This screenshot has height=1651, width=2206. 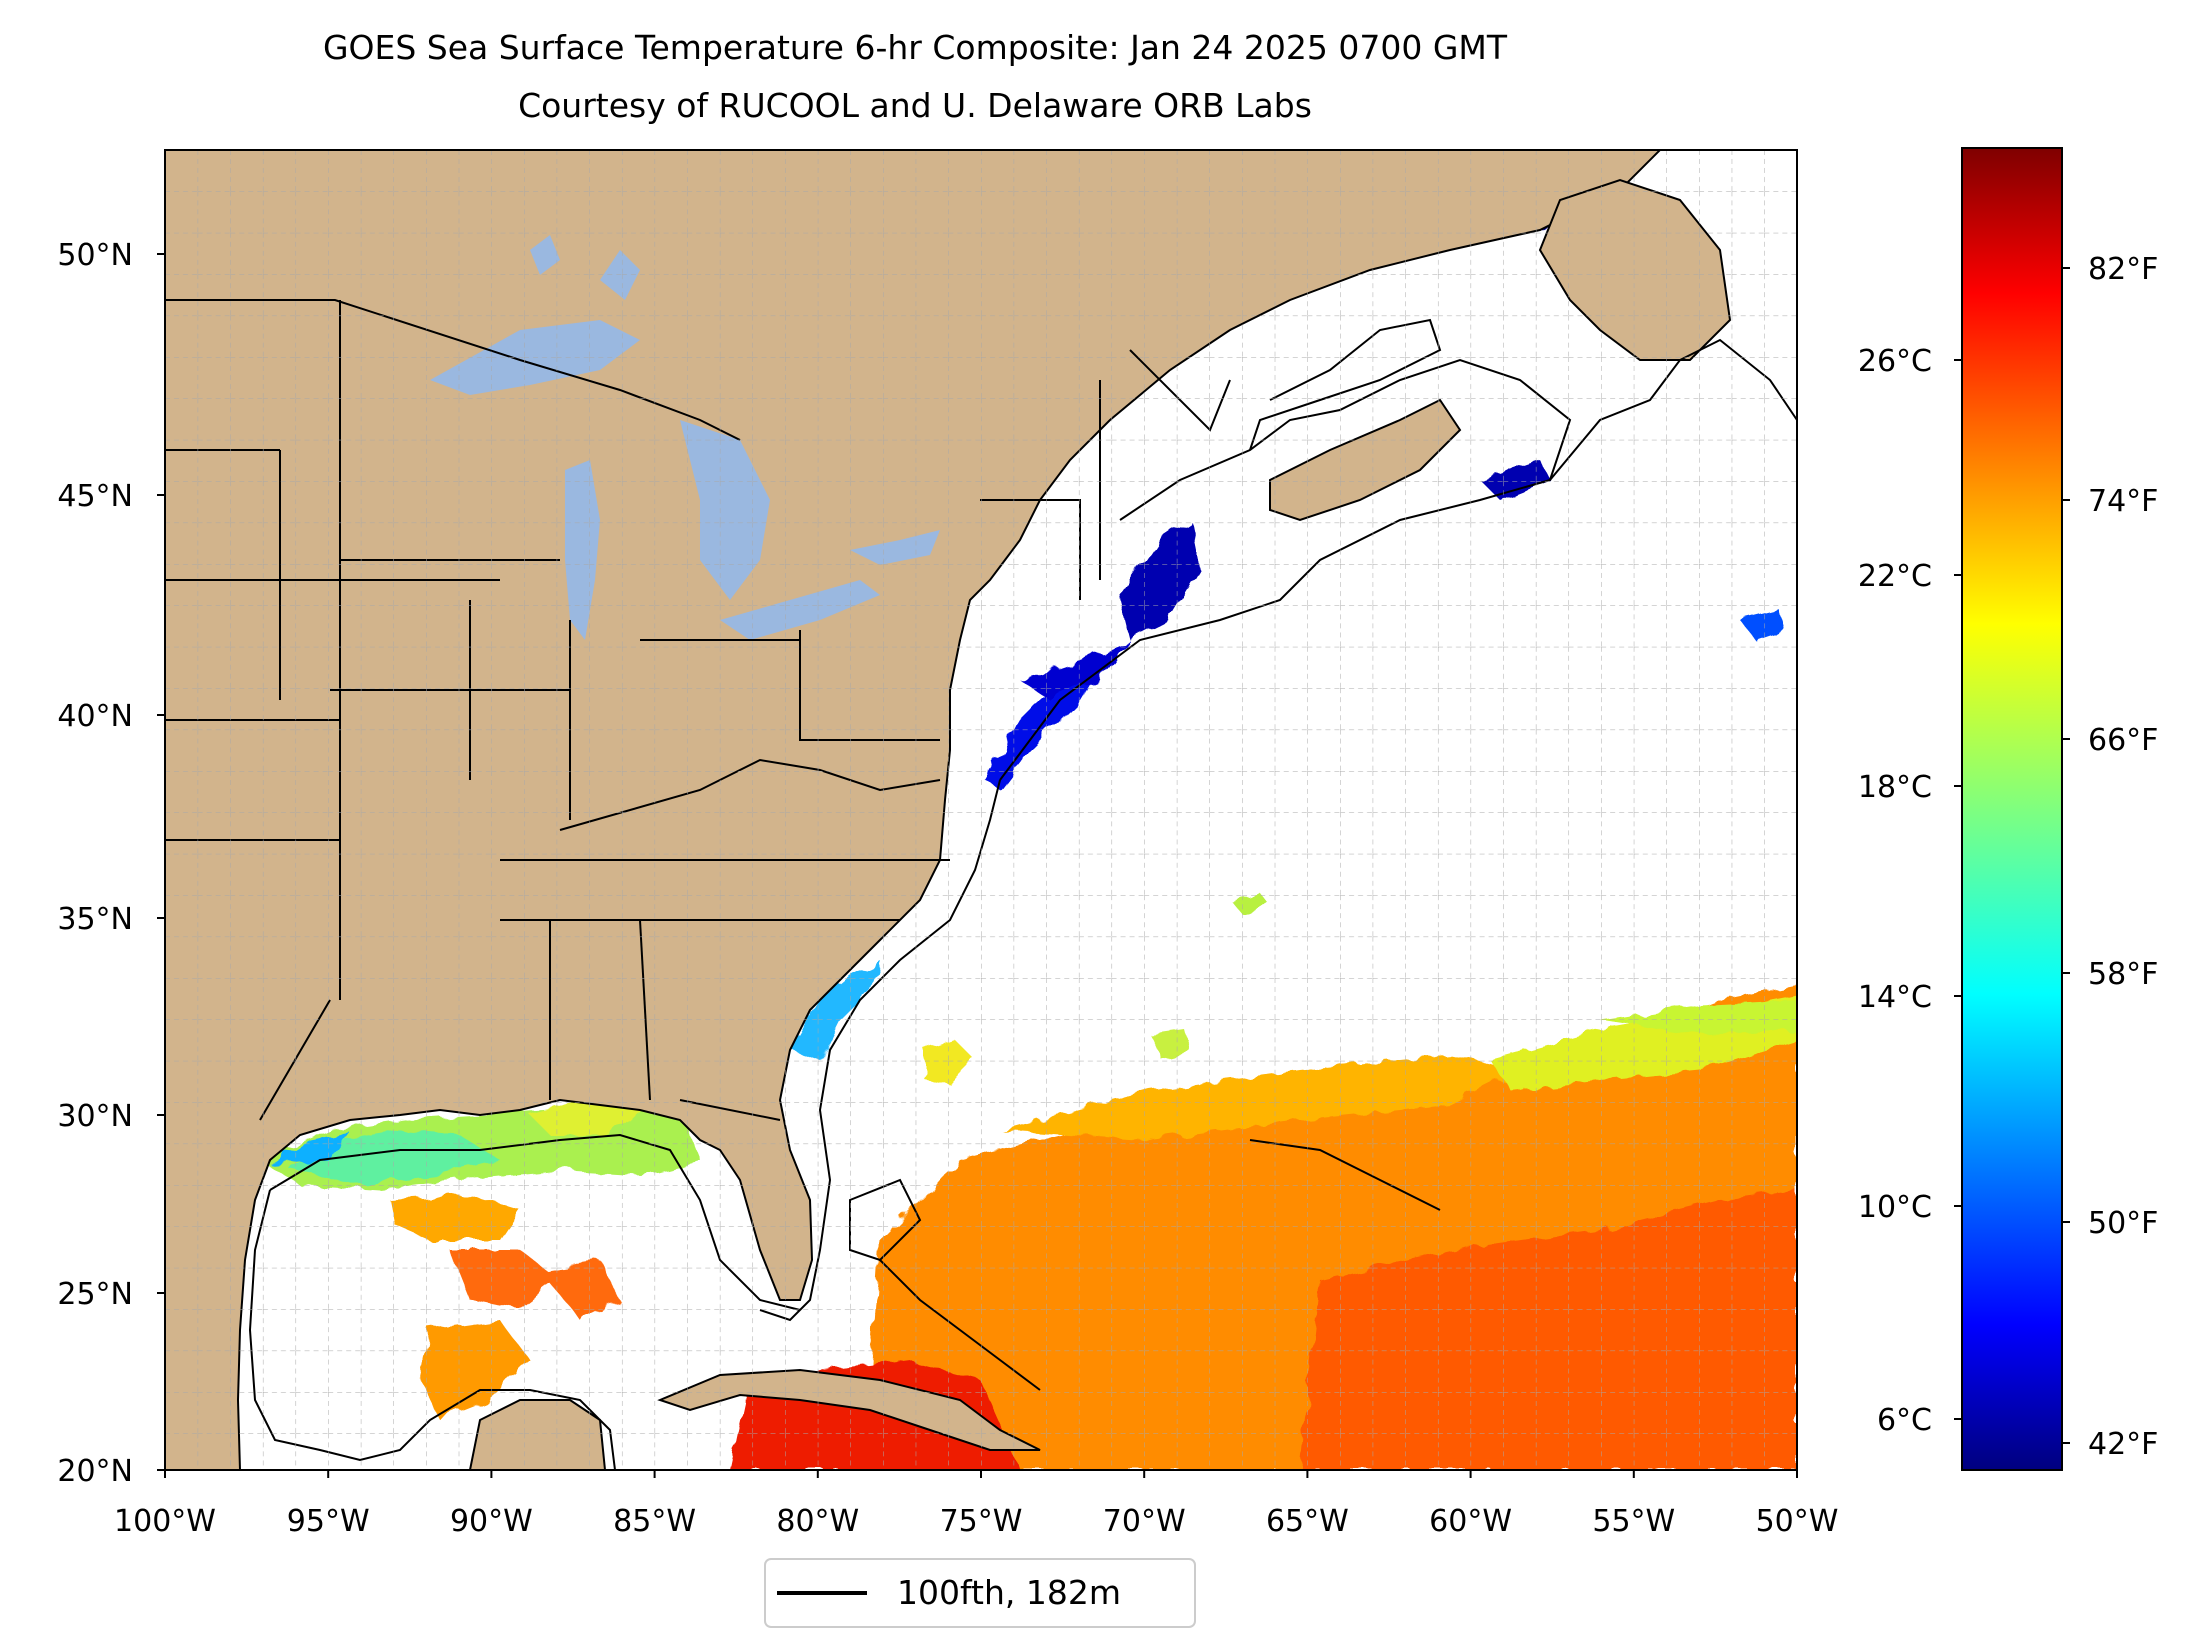 What do you see at coordinates (491, 1521) in the screenshot?
I see `lon-tick-label: 90°W` at bounding box center [491, 1521].